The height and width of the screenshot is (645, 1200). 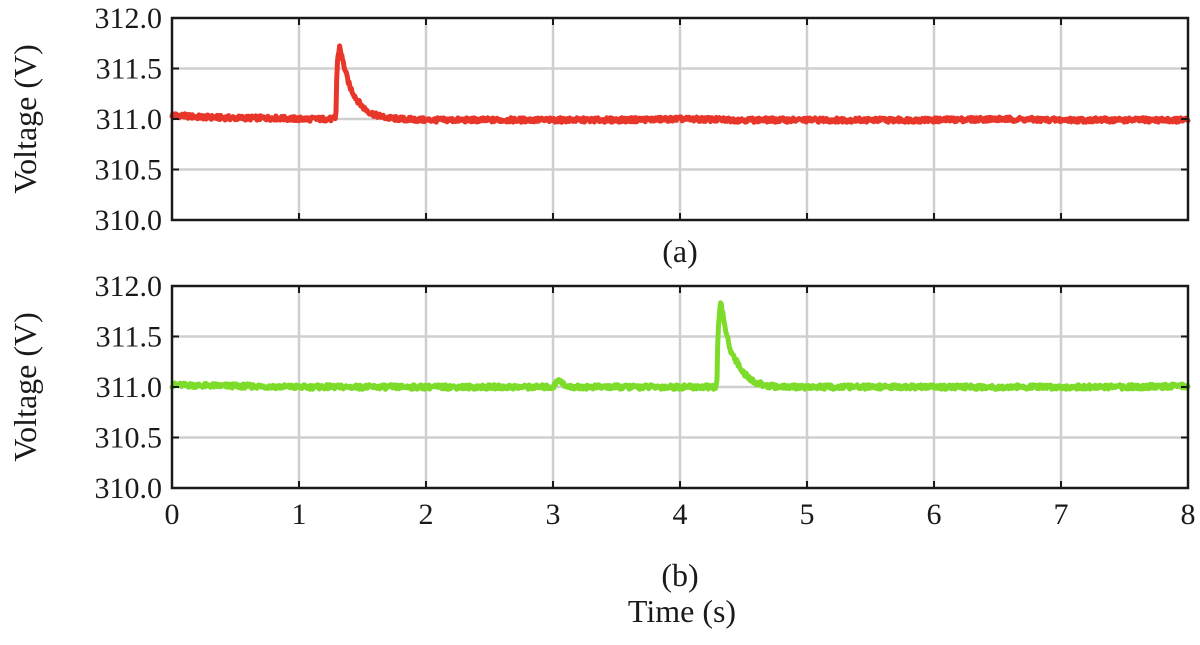 What do you see at coordinates (426, 514) in the screenshot?
I see `x-tick-label-2: 2` at bounding box center [426, 514].